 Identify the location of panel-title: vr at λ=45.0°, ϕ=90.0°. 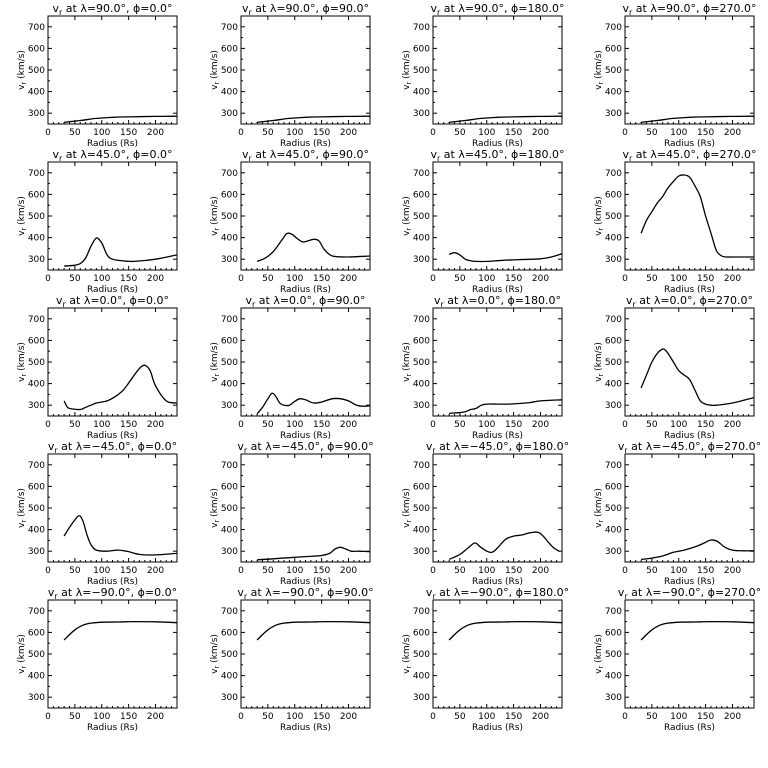
(305, 155).